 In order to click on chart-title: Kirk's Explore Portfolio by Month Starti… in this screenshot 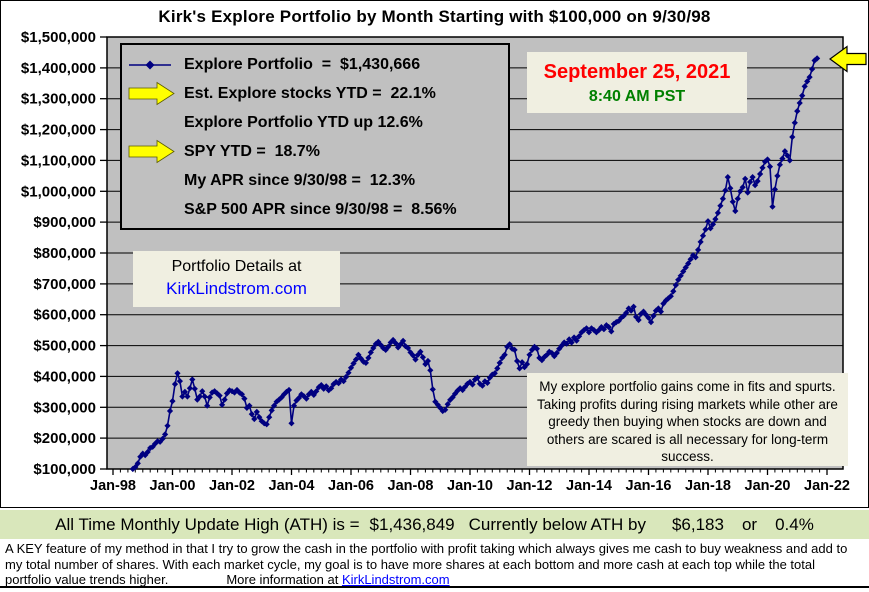, I will do `click(434, 16)`.